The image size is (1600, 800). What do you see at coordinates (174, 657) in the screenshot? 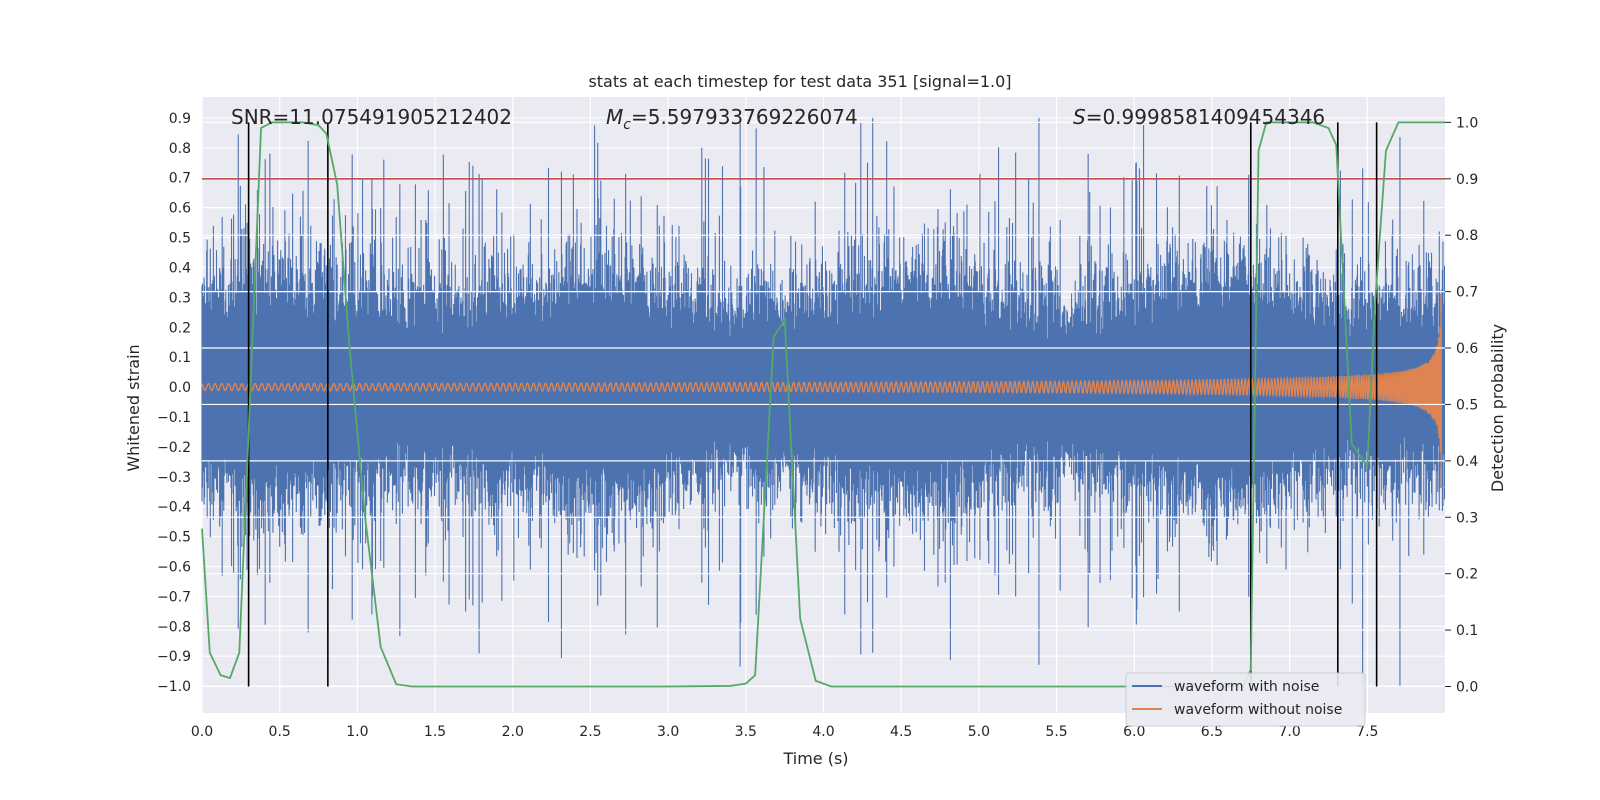
I see `y-tick-label: −0.9` at bounding box center [174, 657].